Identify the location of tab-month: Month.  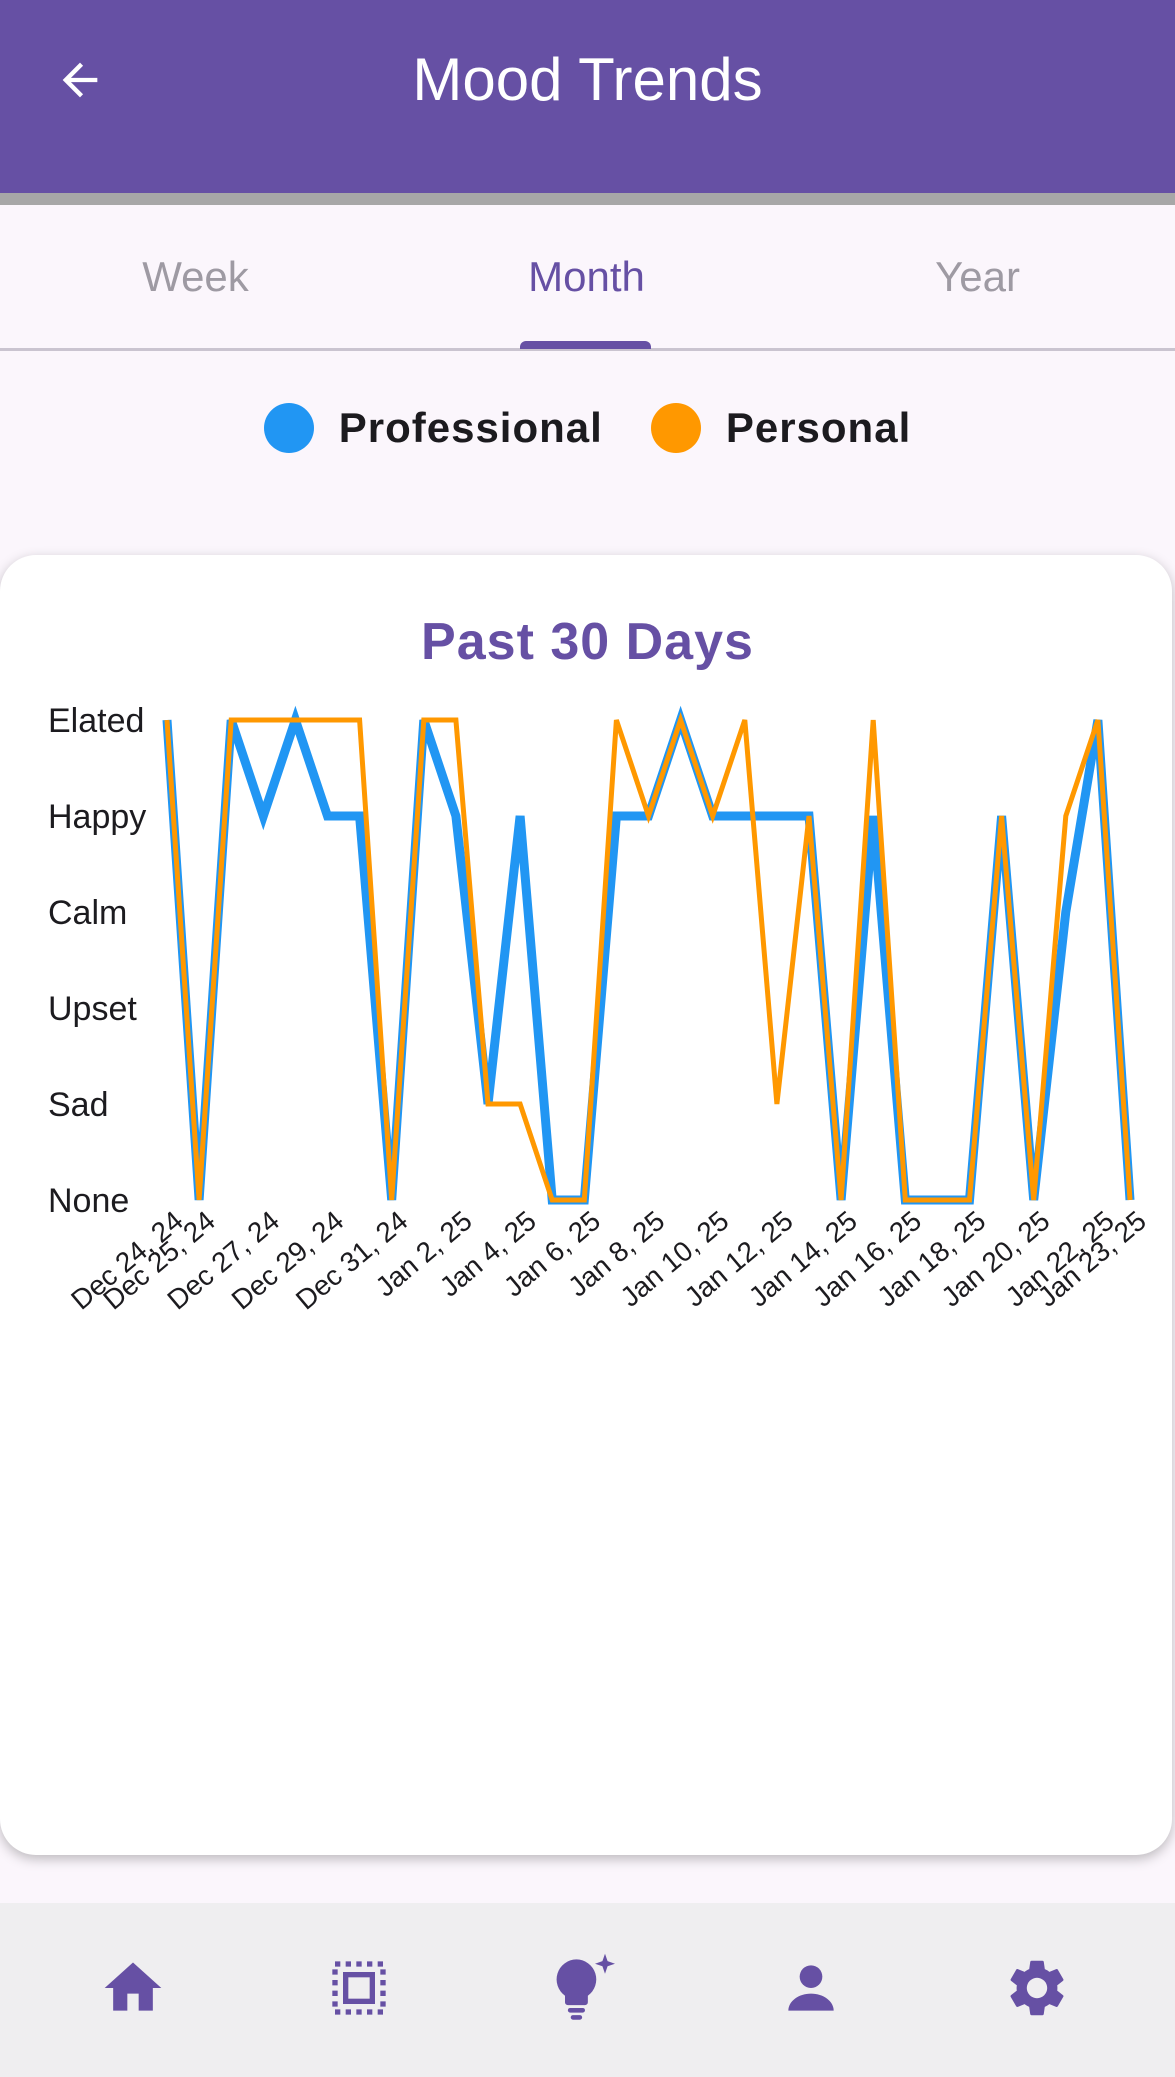
(586, 276).